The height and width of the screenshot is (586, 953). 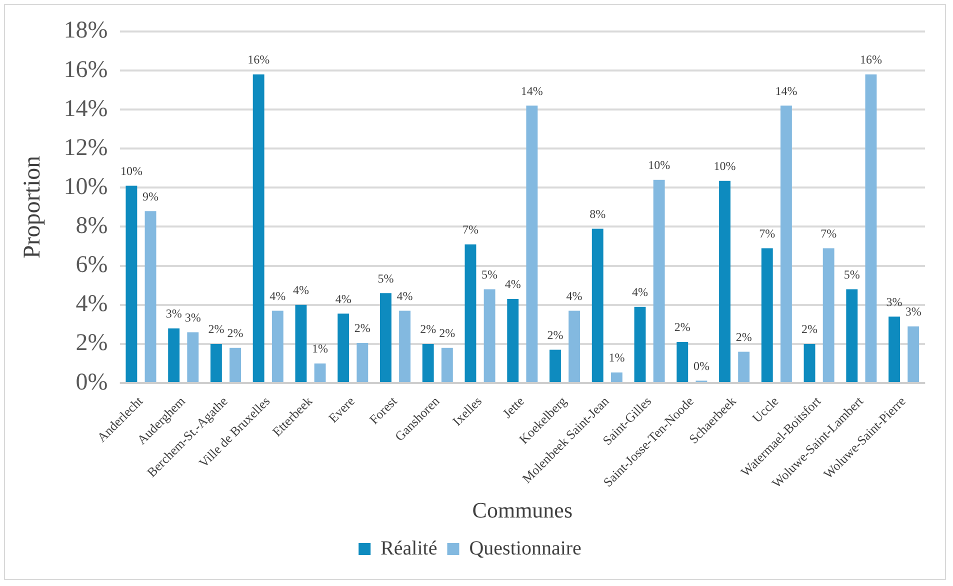 What do you see at coordinates (33, 207) in the screenshot?
I see `y-axis-title: Proportion` at bounding box center [33, 207].